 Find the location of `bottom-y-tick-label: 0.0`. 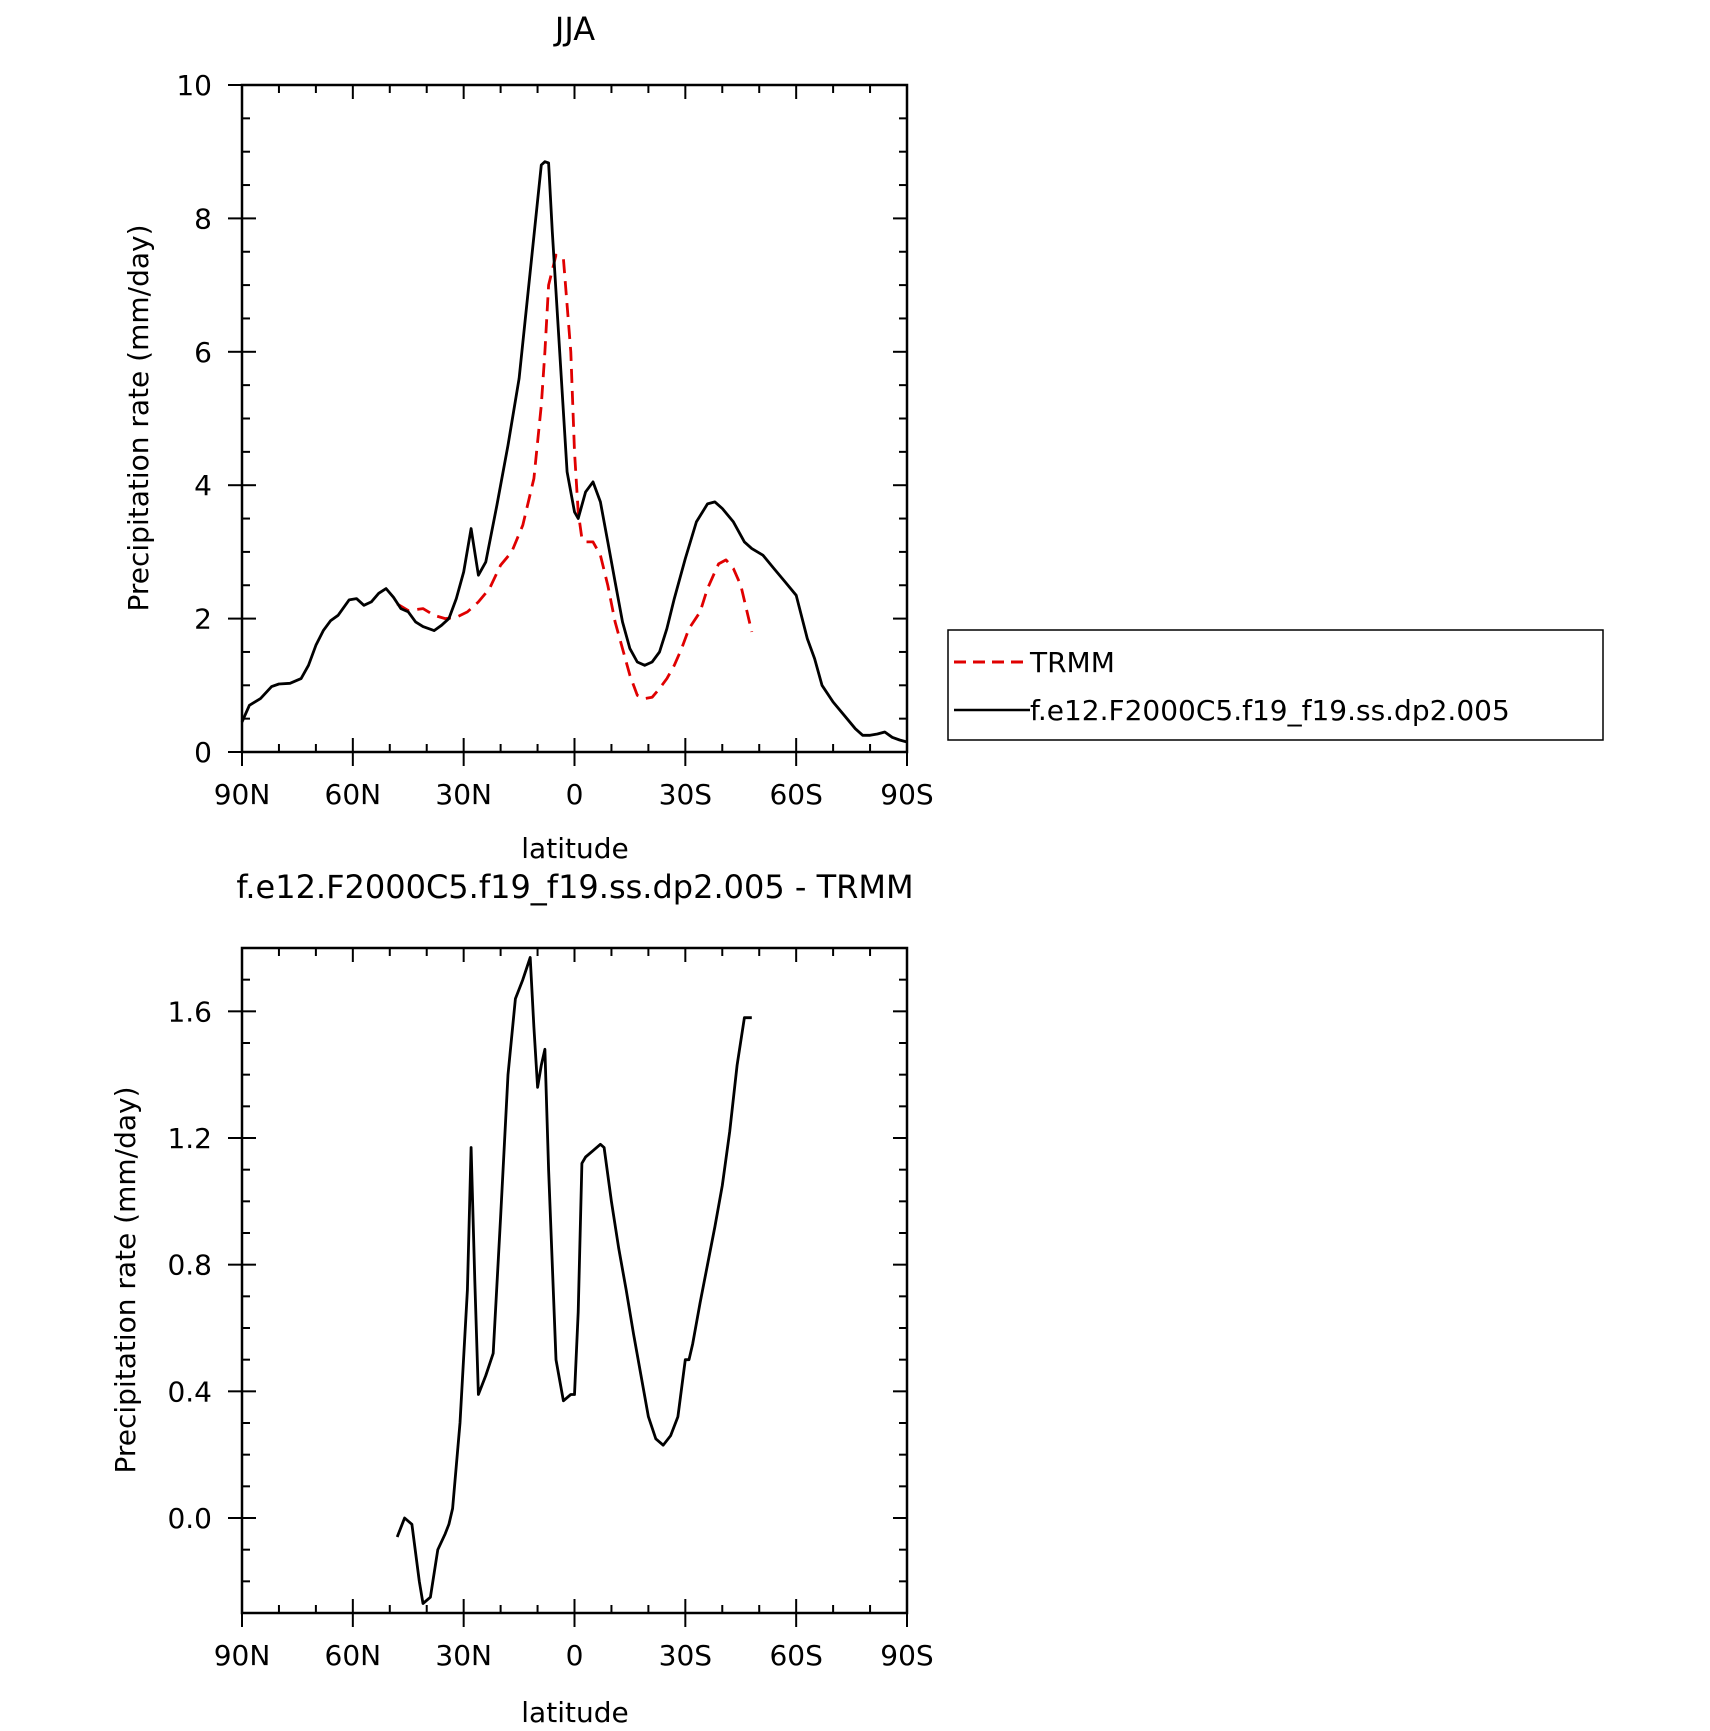

bottom-y-tick-label: 0.0 is located at coordinates (189, 1518).